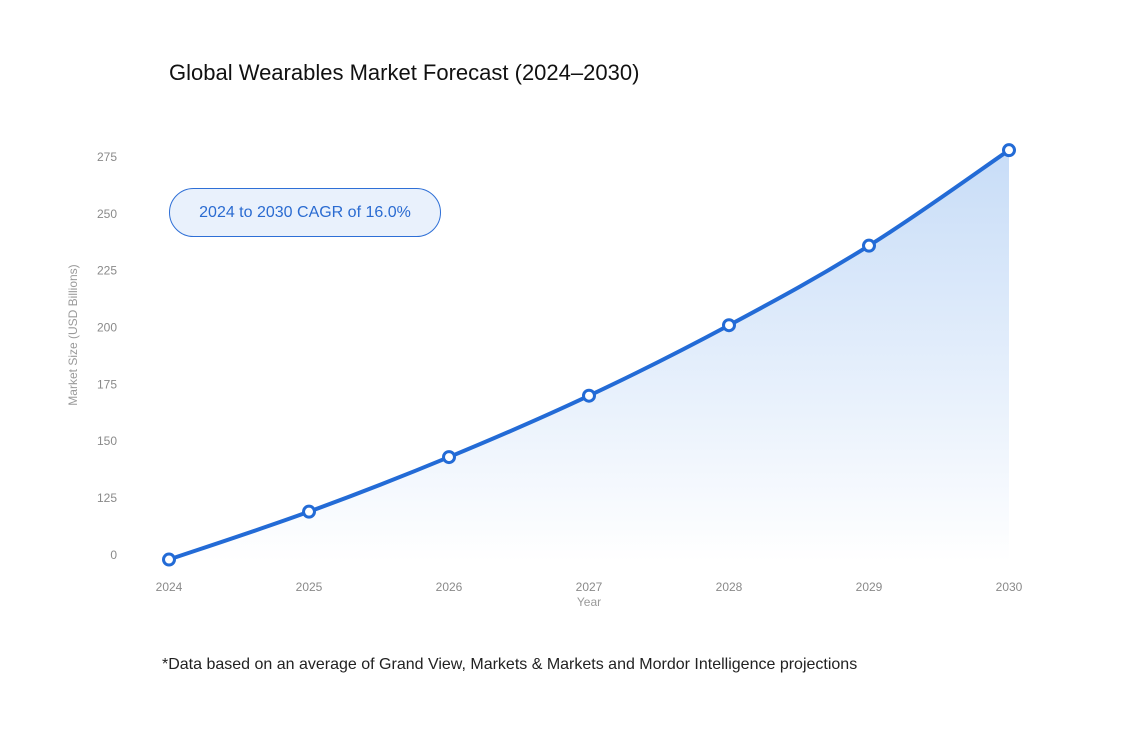  I want to click on data-point-2025, so click(309, 511).